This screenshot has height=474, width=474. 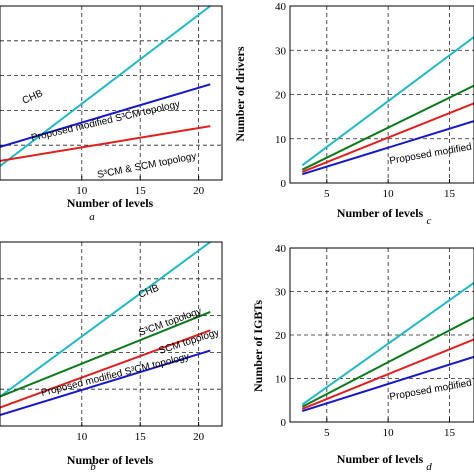 What do you see at coordinates (93, 467) in the screenshot?
I see `subfigure-label: b` at bounding box center [93, 467].